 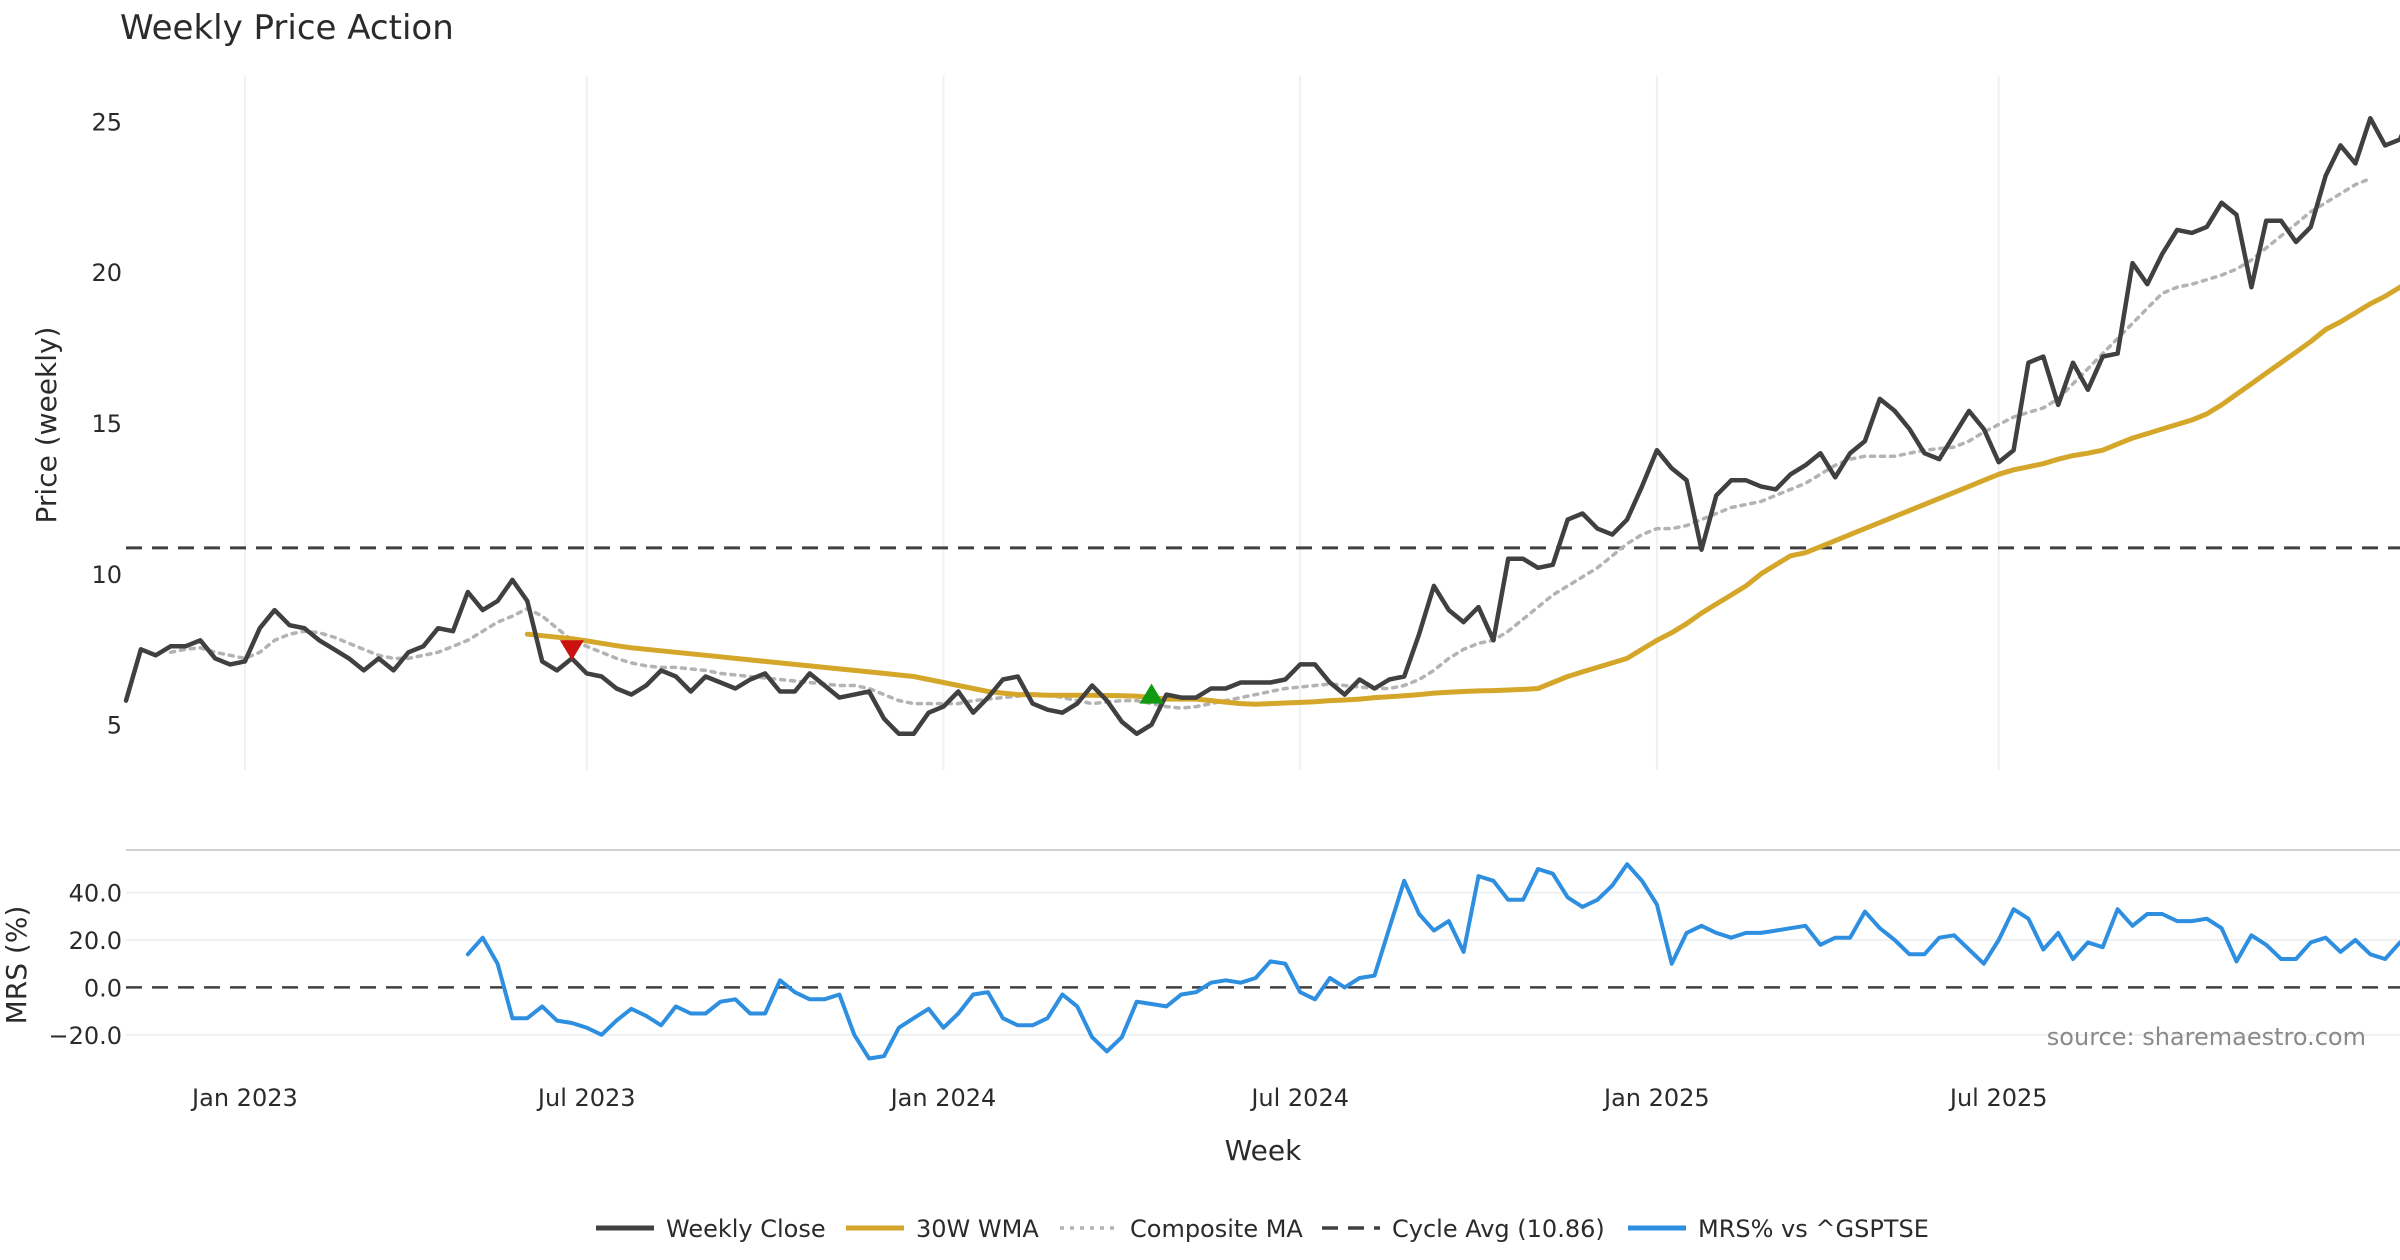 I want to click on mrs-axis-title: MRS (%), so click(x=16, y=965).